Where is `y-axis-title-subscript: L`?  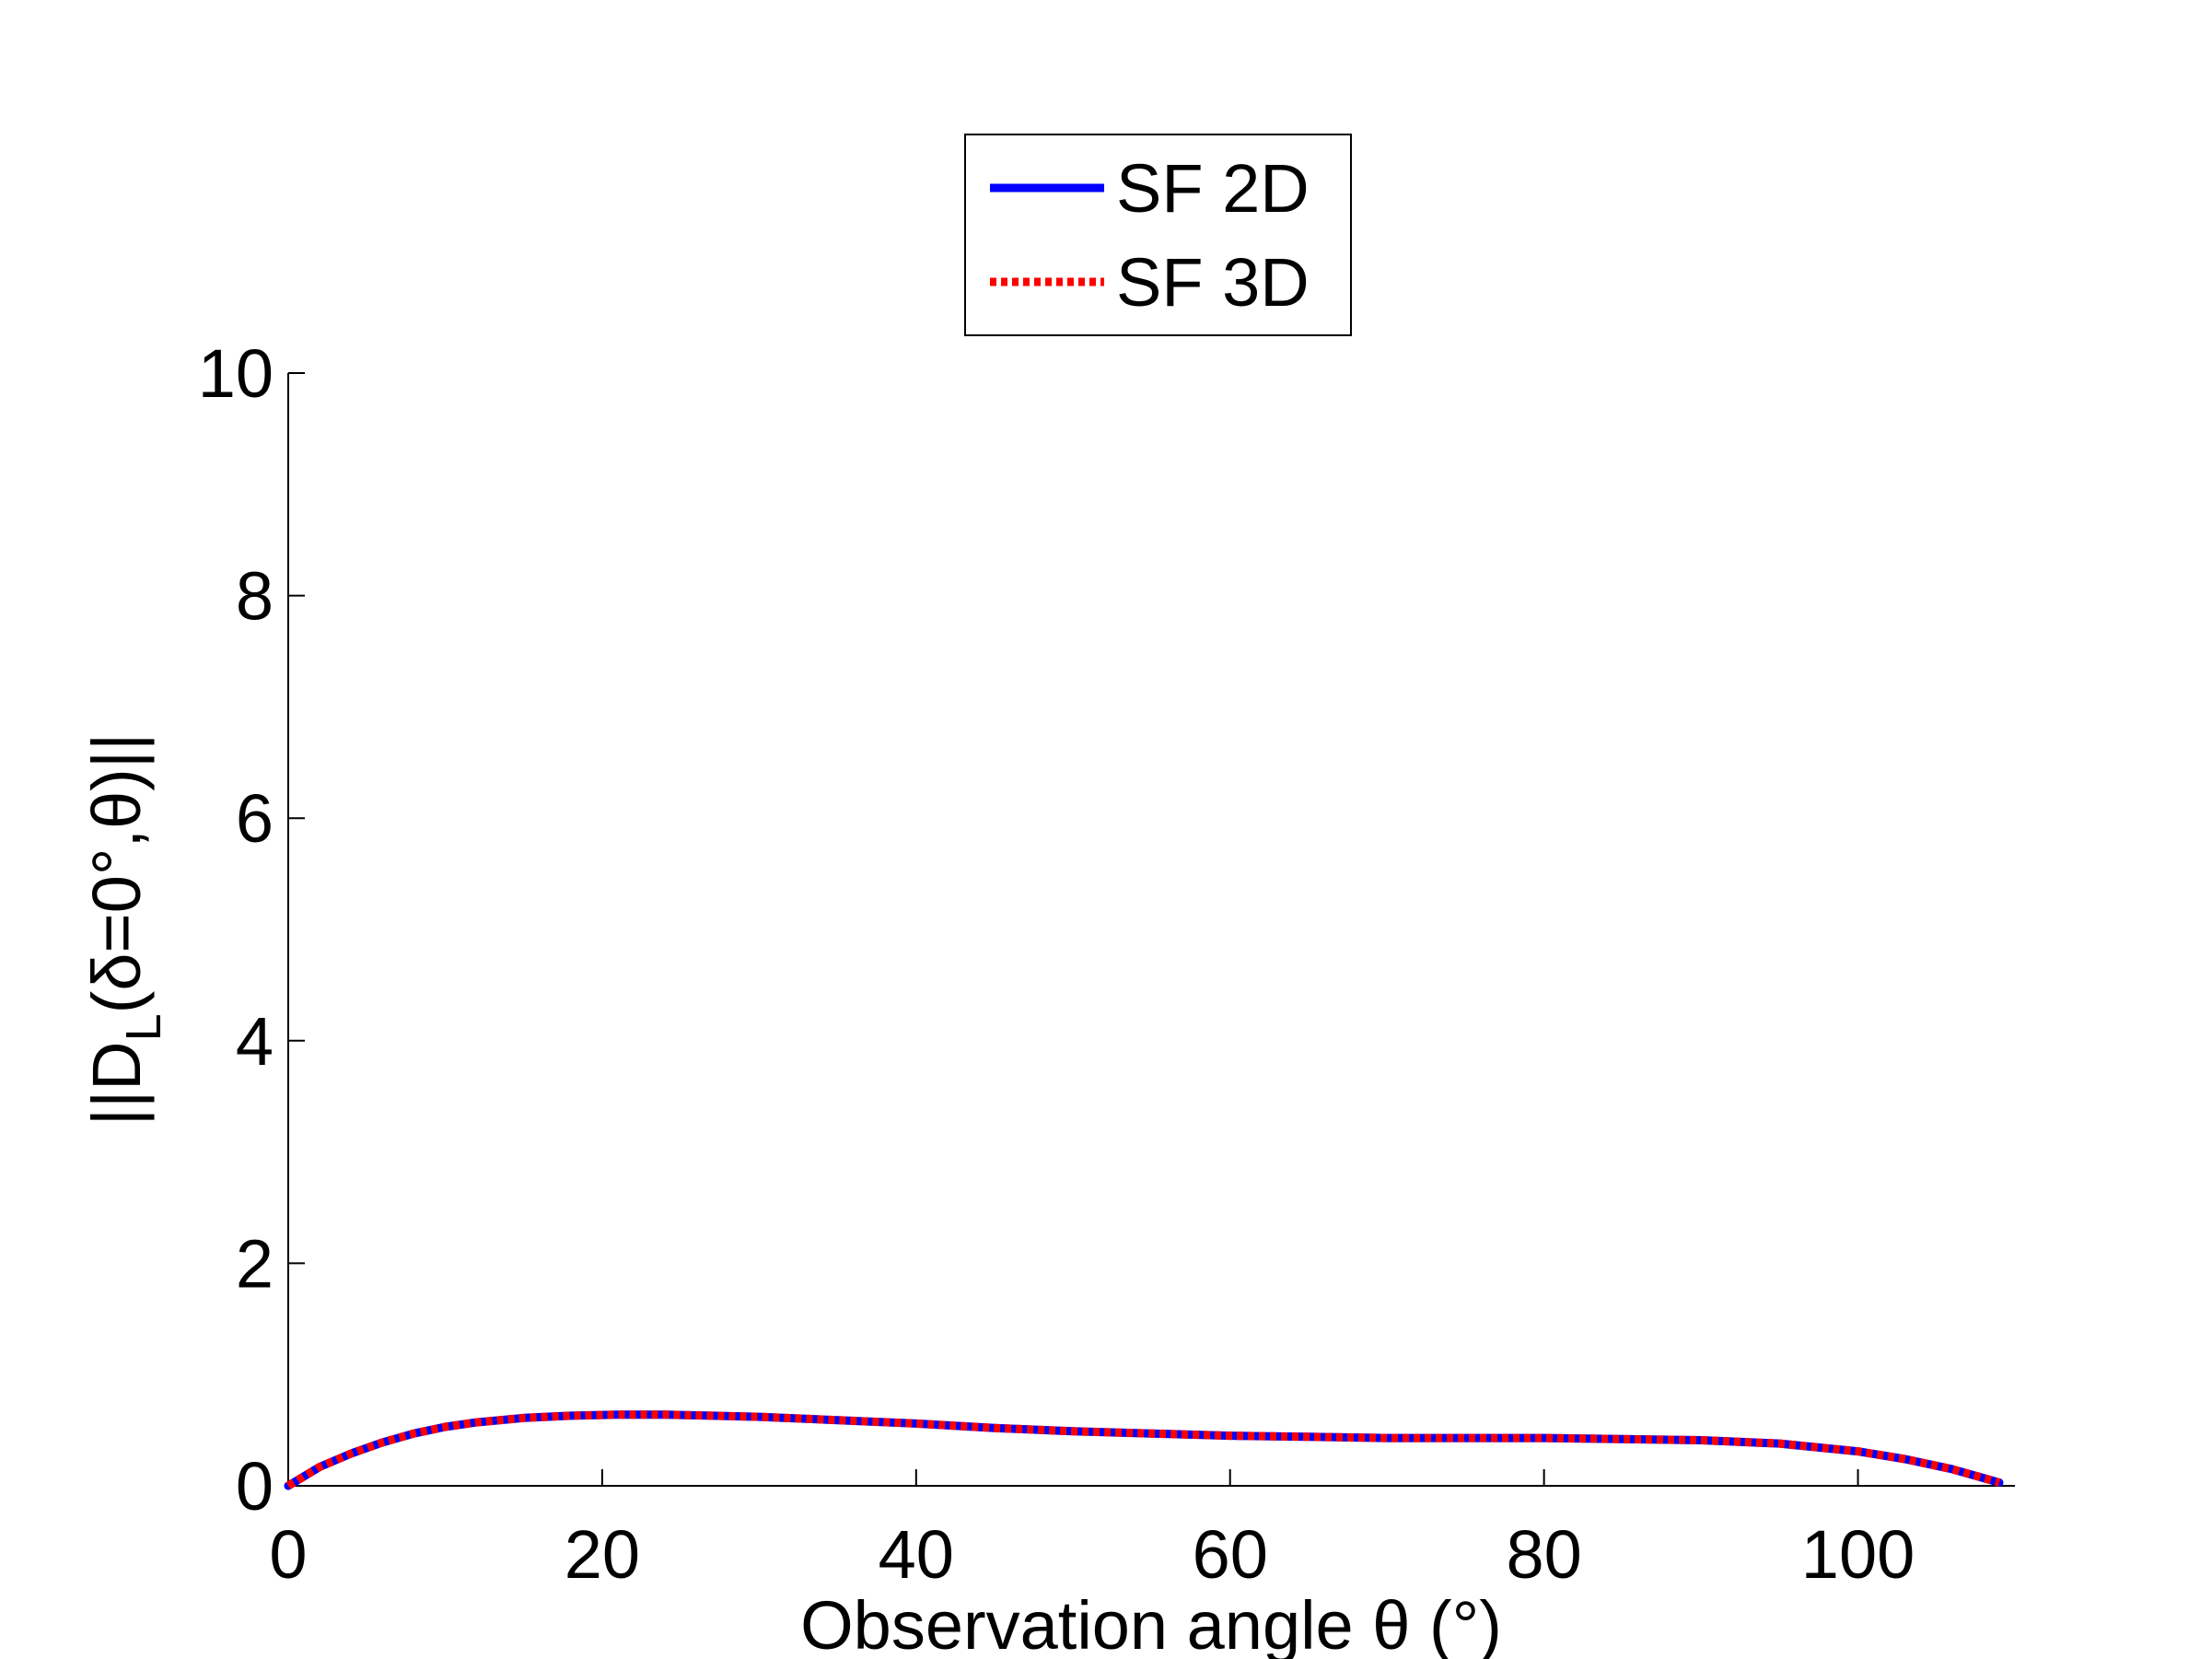 y-axis-title-subscript: L is located at coordinates (143, 1027).